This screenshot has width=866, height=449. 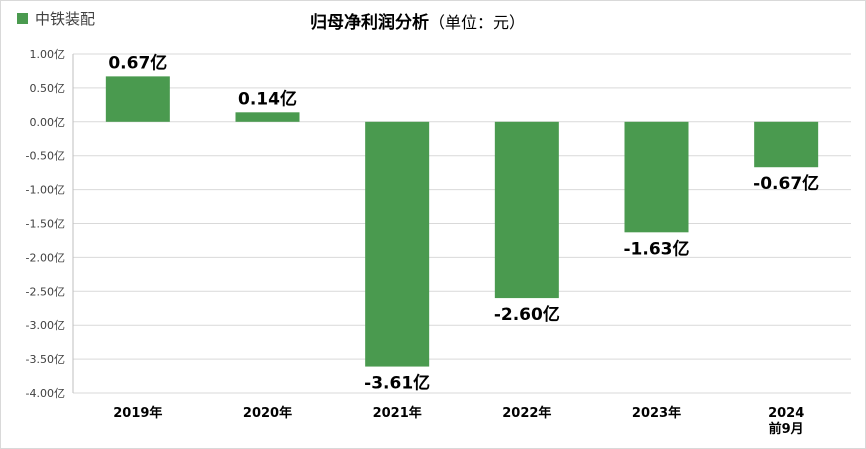 I want to click on y-tick-label: -3.00亿, so click(x=45, y=325).